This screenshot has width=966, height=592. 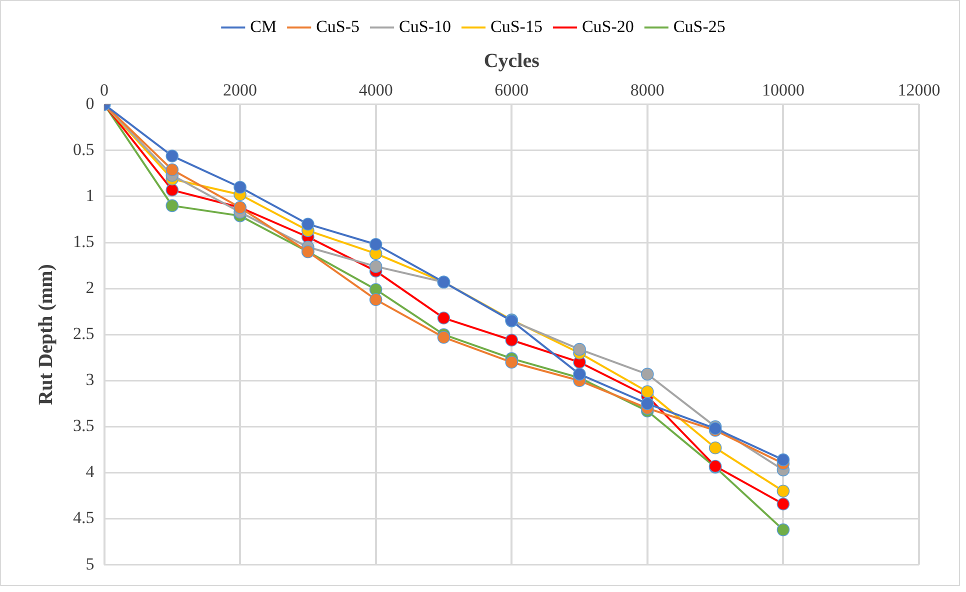 I want to click on x-tick-label: 6000, so click(x=511, y=90).